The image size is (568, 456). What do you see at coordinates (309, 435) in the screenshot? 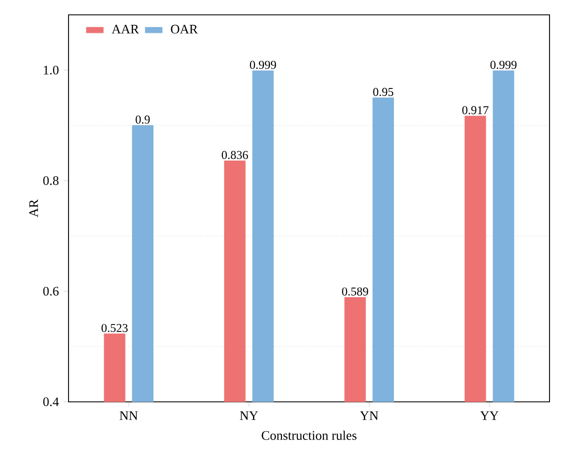
I see `x-axis-title: Construction rules` at bounding box center [309, 435].